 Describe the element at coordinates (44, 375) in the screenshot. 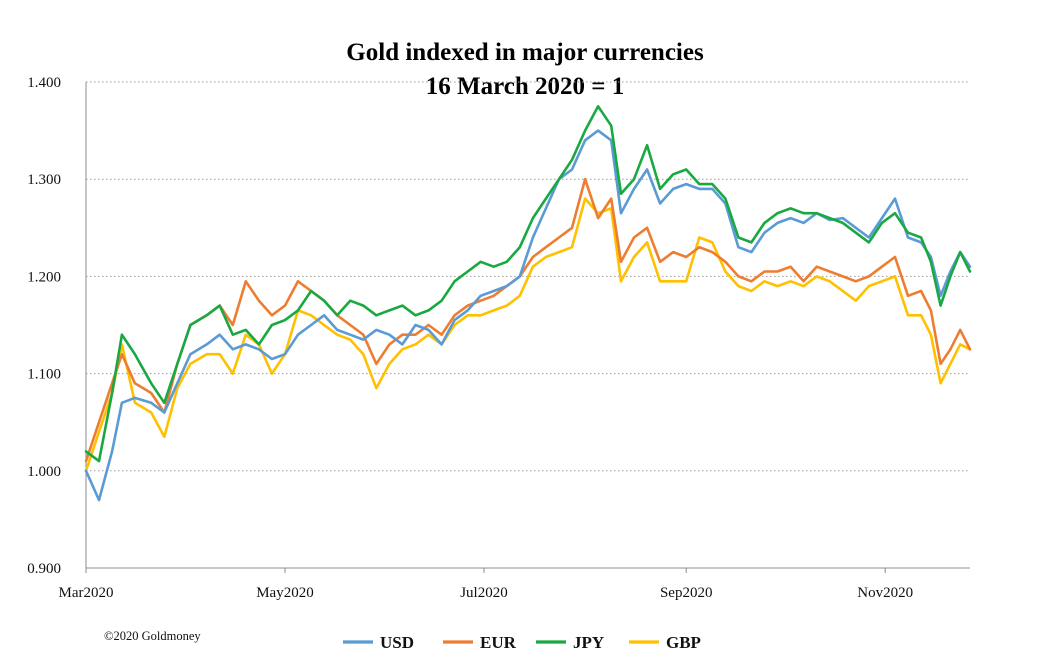

I see `y-tick-label: 1.100` at that location.